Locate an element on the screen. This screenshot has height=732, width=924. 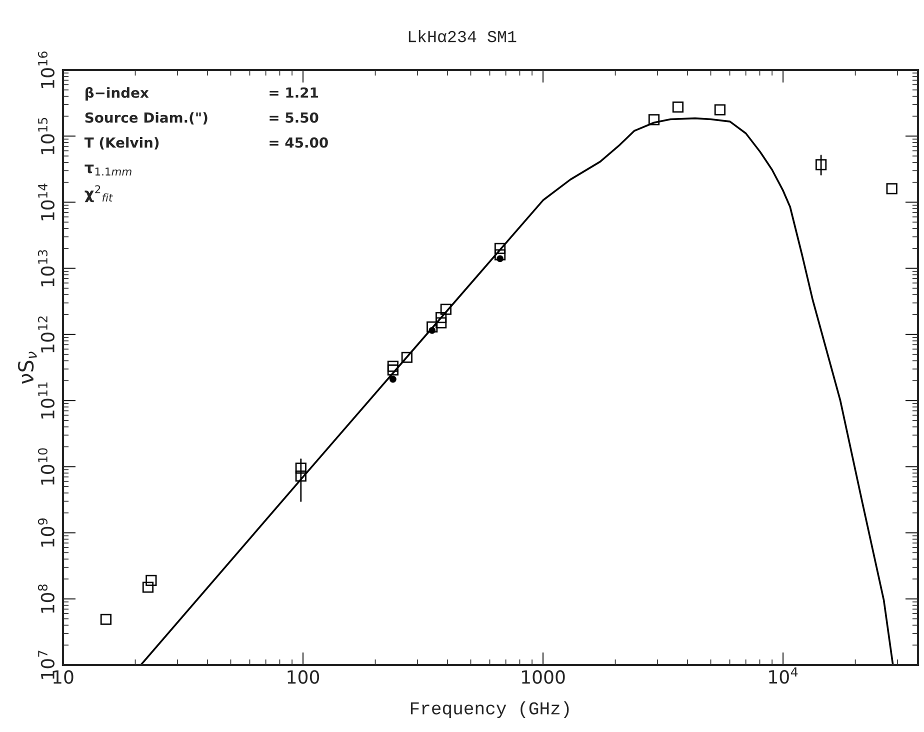
y-tick-label: 10$^{13}$ is located at coordinates (46, 268).